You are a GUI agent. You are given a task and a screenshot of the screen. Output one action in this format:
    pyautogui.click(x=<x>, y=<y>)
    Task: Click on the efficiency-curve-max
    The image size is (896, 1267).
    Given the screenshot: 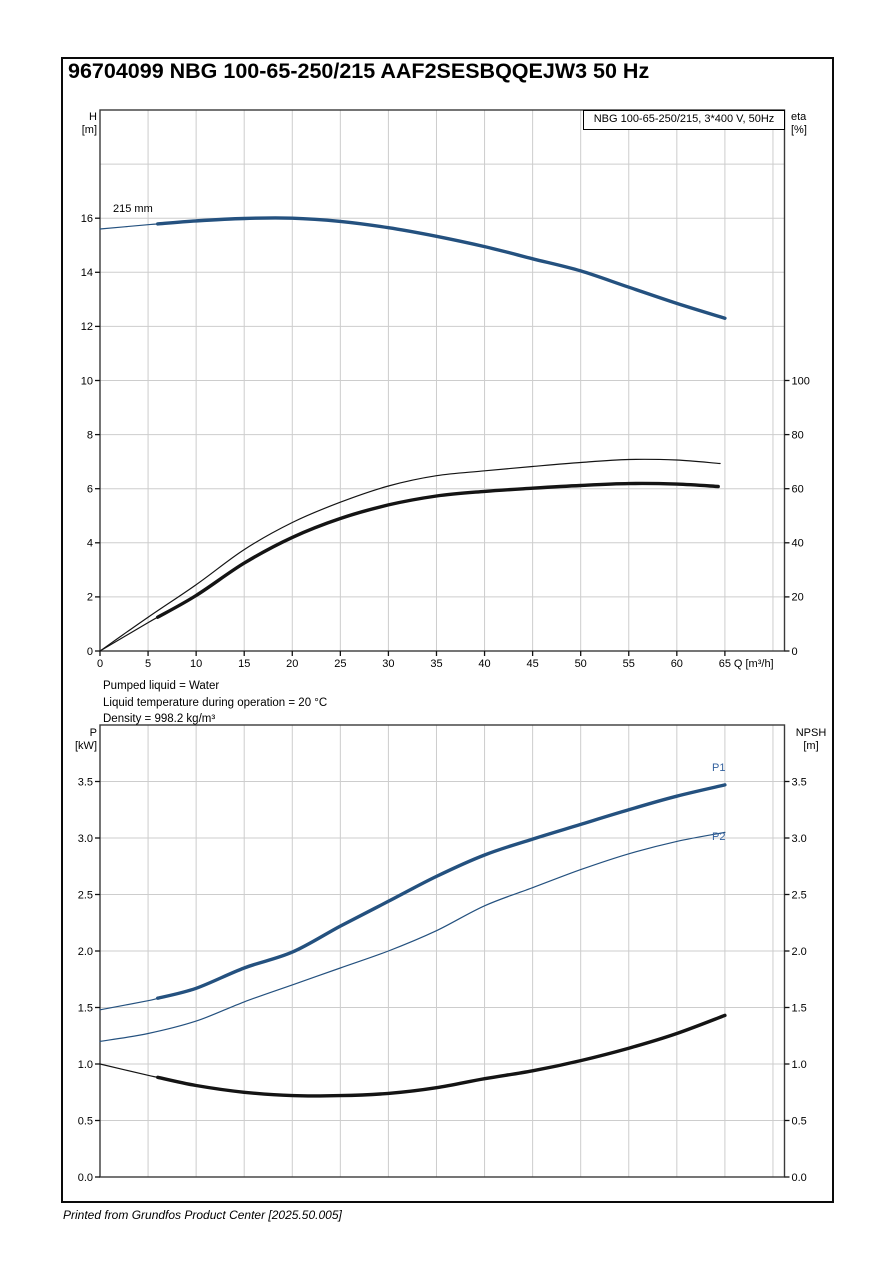 What is the action you would take?
    pyautogui.click(x=410, y=555)
    